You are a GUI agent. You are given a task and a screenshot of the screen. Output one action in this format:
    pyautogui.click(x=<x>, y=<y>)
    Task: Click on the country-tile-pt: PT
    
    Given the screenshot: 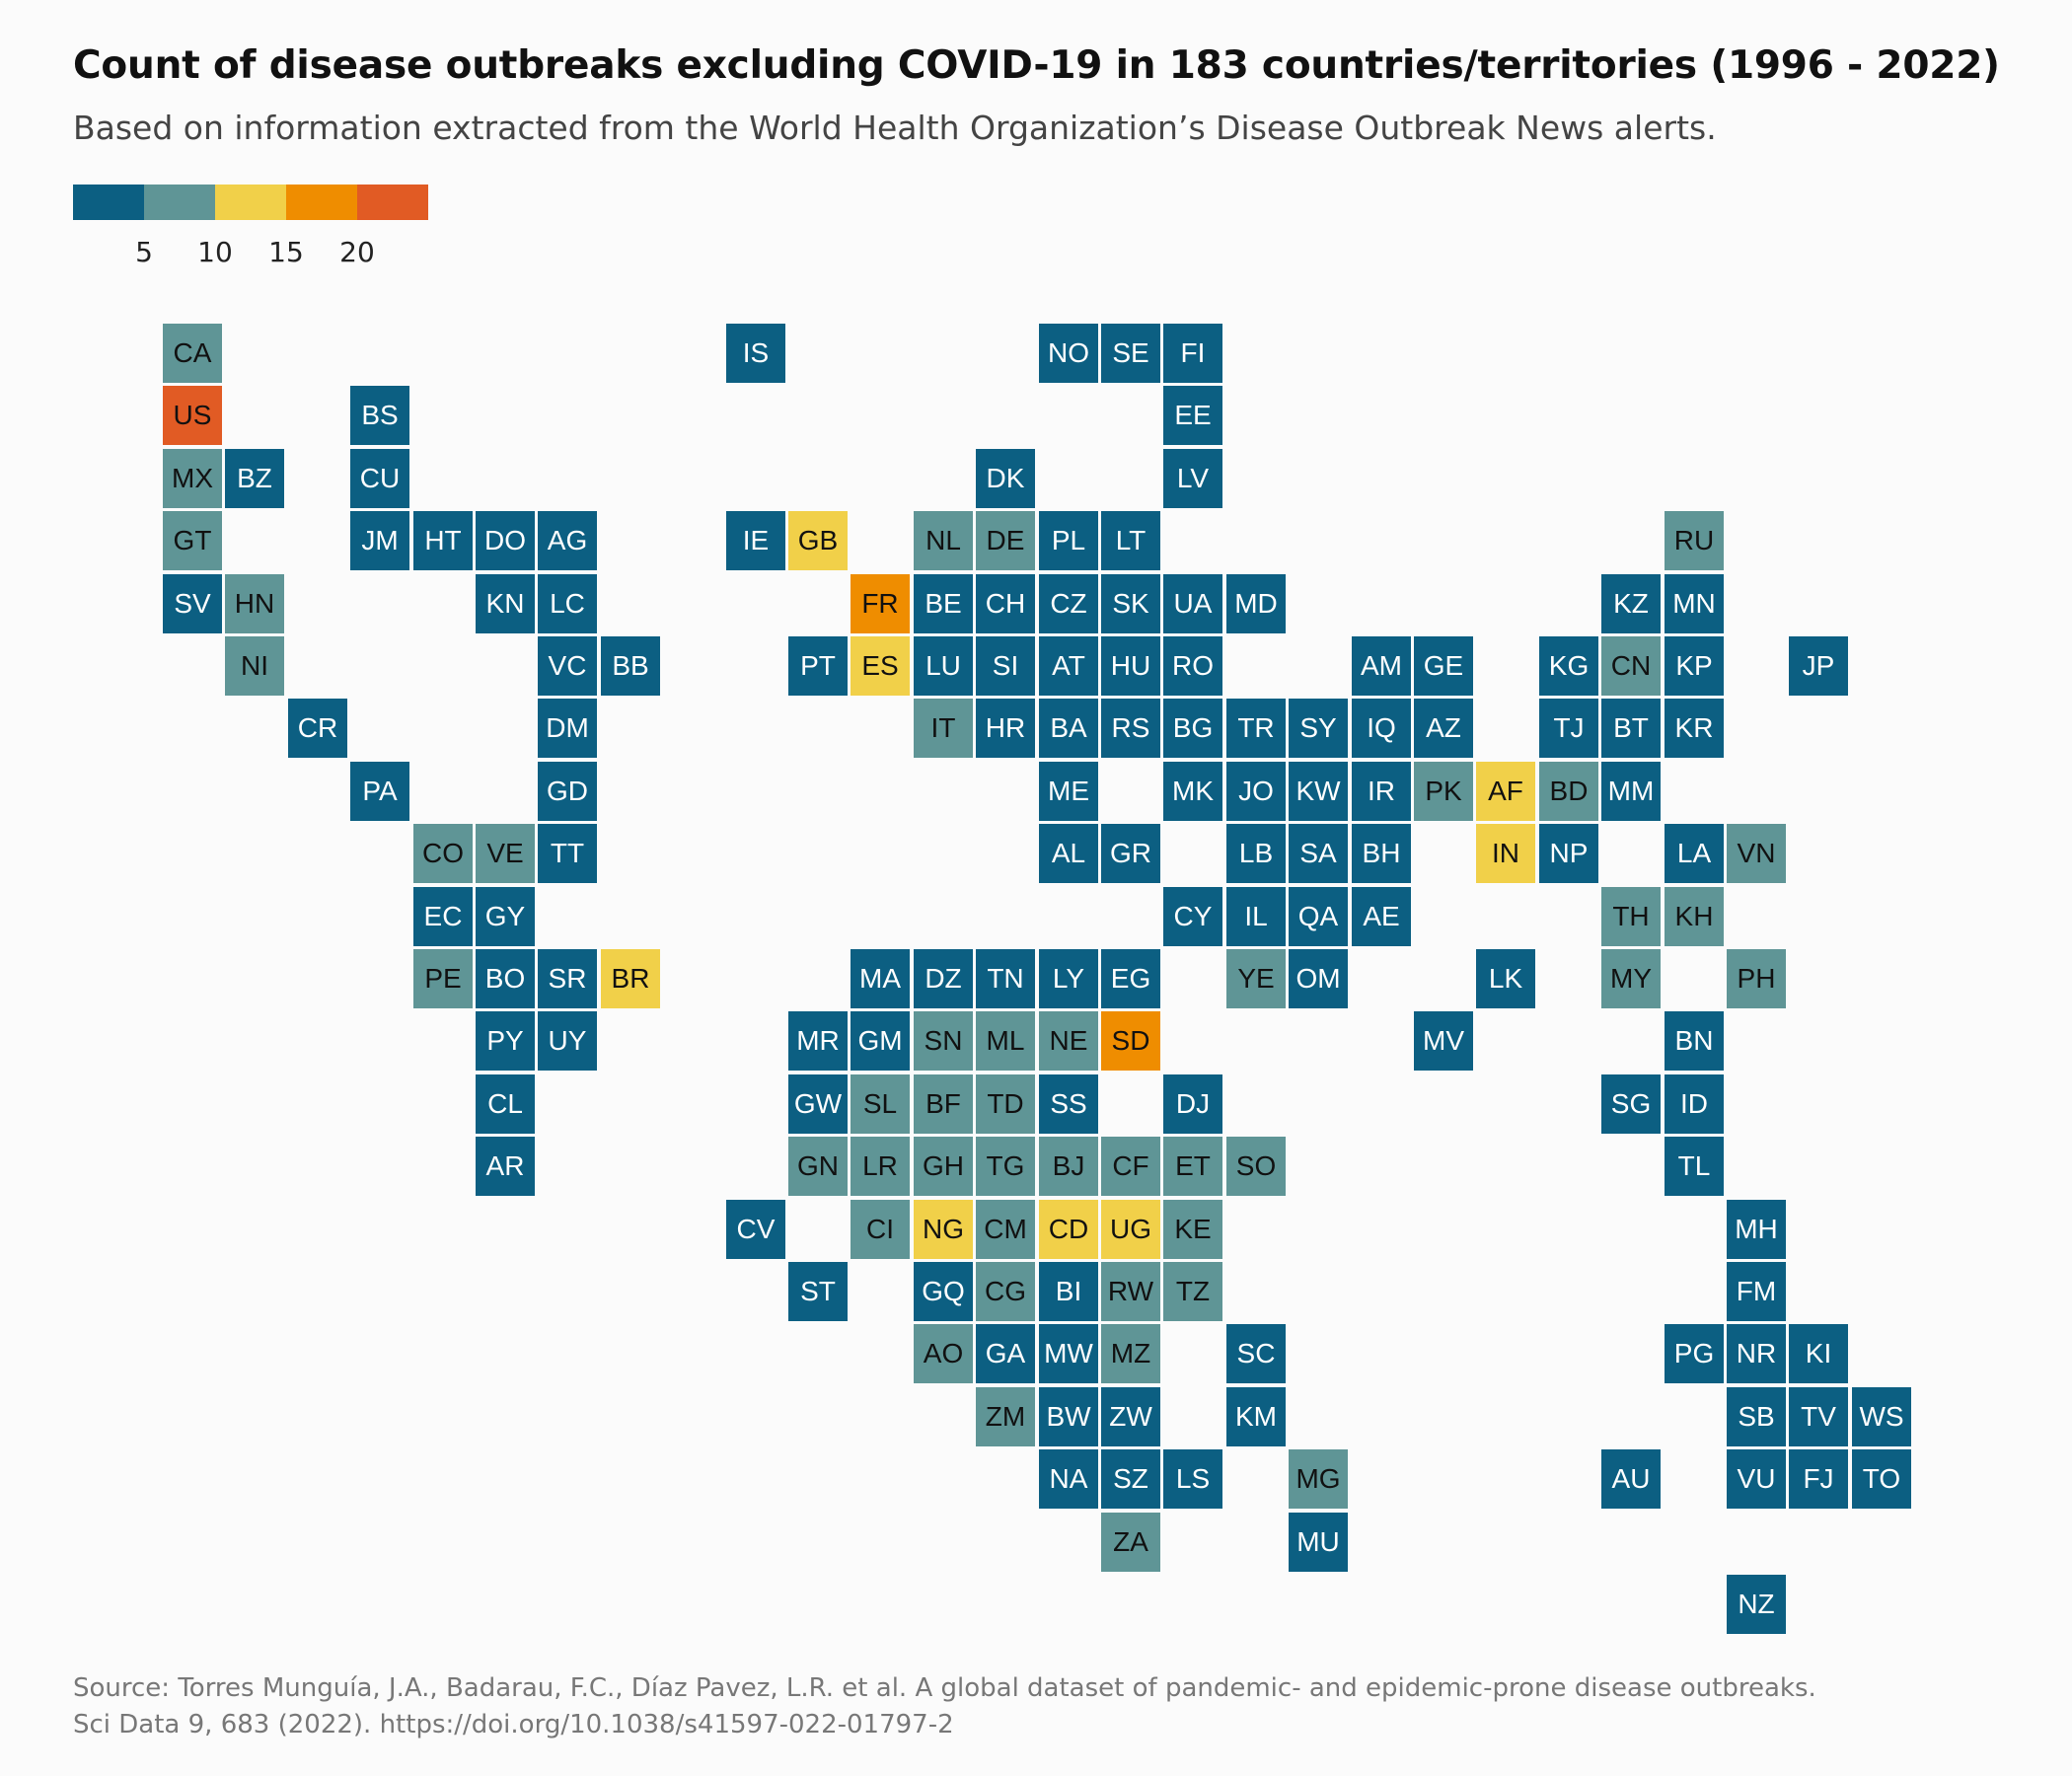 What is the action you would take?
    pyautogui.click(x=818, y=666)
    